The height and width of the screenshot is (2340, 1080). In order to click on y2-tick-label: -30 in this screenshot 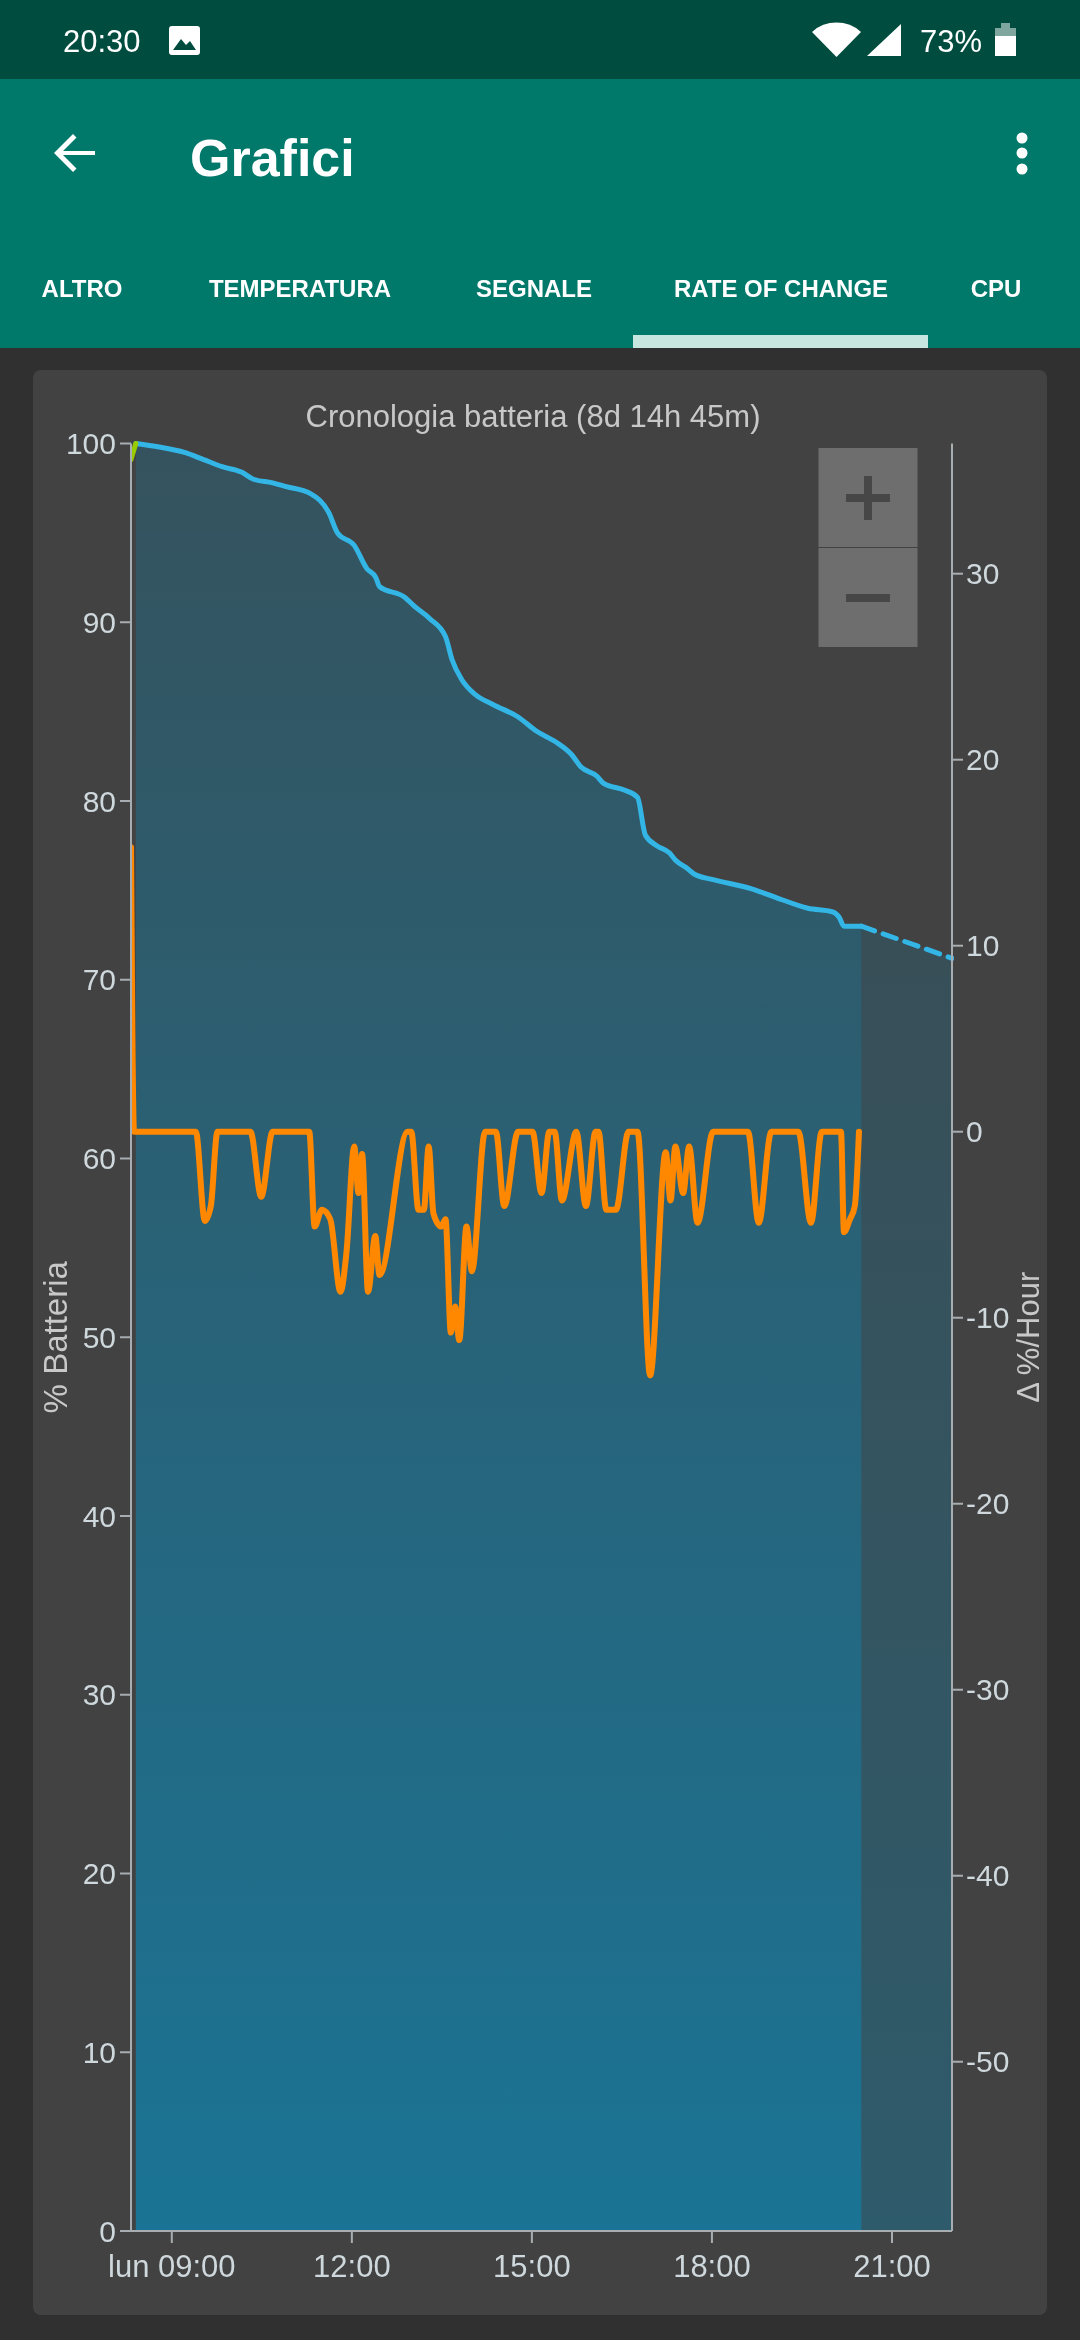, I will do `click(988, 1690)`.